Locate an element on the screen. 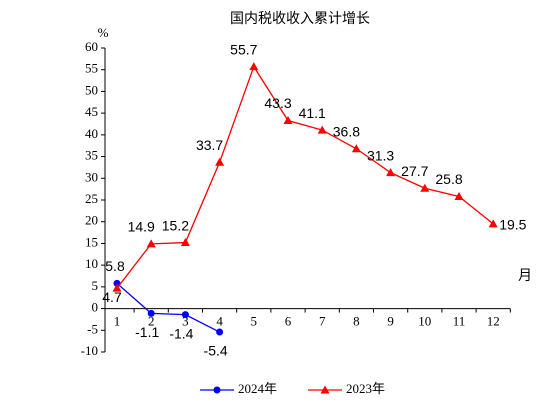 Image resolution: width=554 pixels, height=417 pixels. data-label: 25.8 is located at coordinates (448, 179).